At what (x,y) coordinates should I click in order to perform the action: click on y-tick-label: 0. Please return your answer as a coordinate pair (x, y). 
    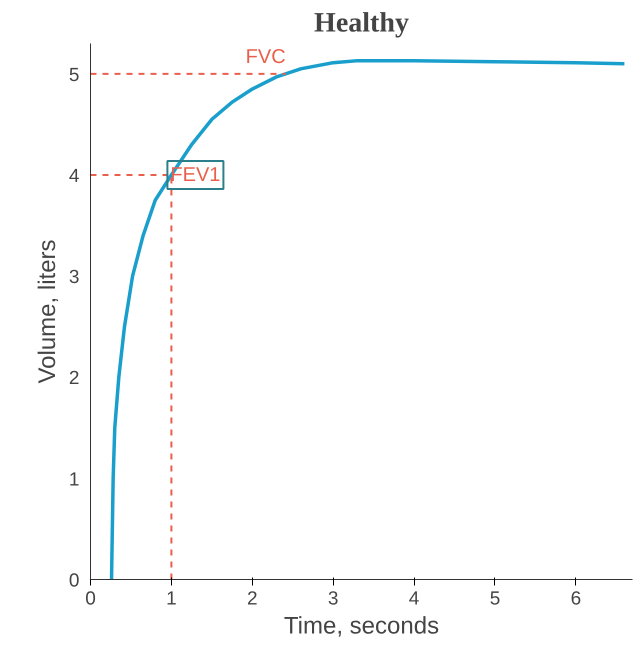
    Looking at the image, I should click on (74, 581).